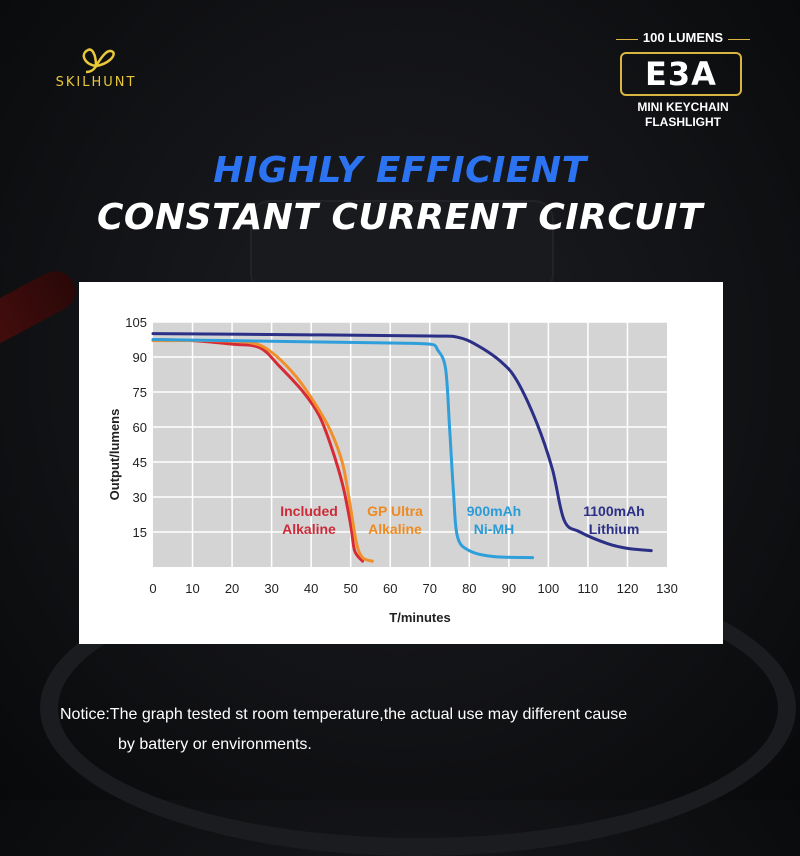 Image resolution: width=800 pixels, height=856 pixels. What do you see at coordinates (98, 61) in the screenshot?
I see `skilhunt-logo-icon` at bounding box center [98, 61].